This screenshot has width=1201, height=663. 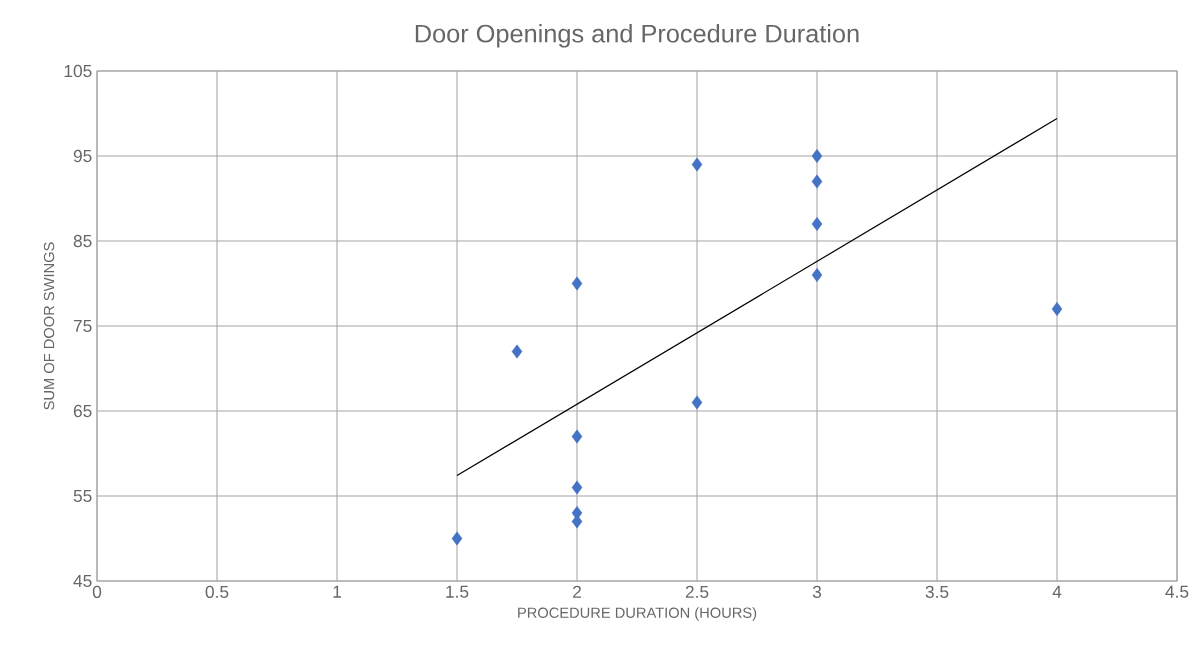 What do you see at coordinates (82, 326) in the screenshot?
I see `y-tick-label: 75` at bounding box center [82, 326].